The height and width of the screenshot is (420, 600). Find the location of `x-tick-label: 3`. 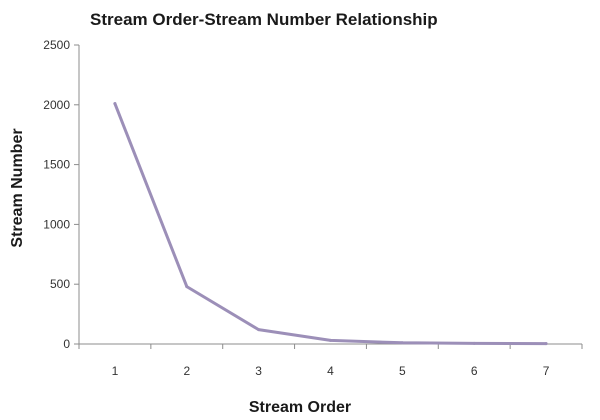

x-tick-label: 3 is located at coordinates (258, 371).